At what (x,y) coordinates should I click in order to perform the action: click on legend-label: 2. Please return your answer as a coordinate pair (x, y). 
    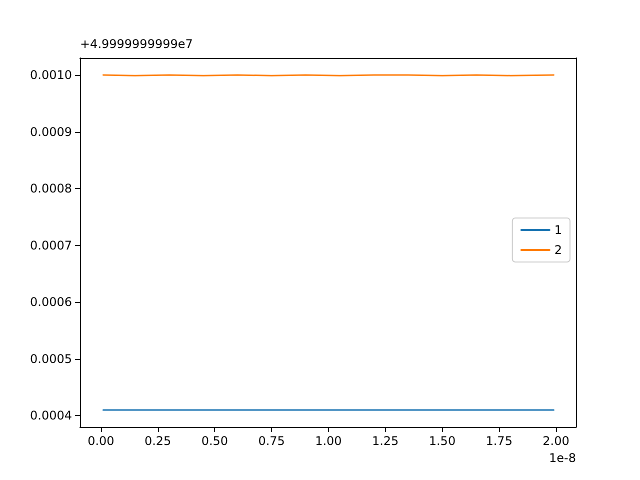
    Looking at the image, I should click on (558, 250).